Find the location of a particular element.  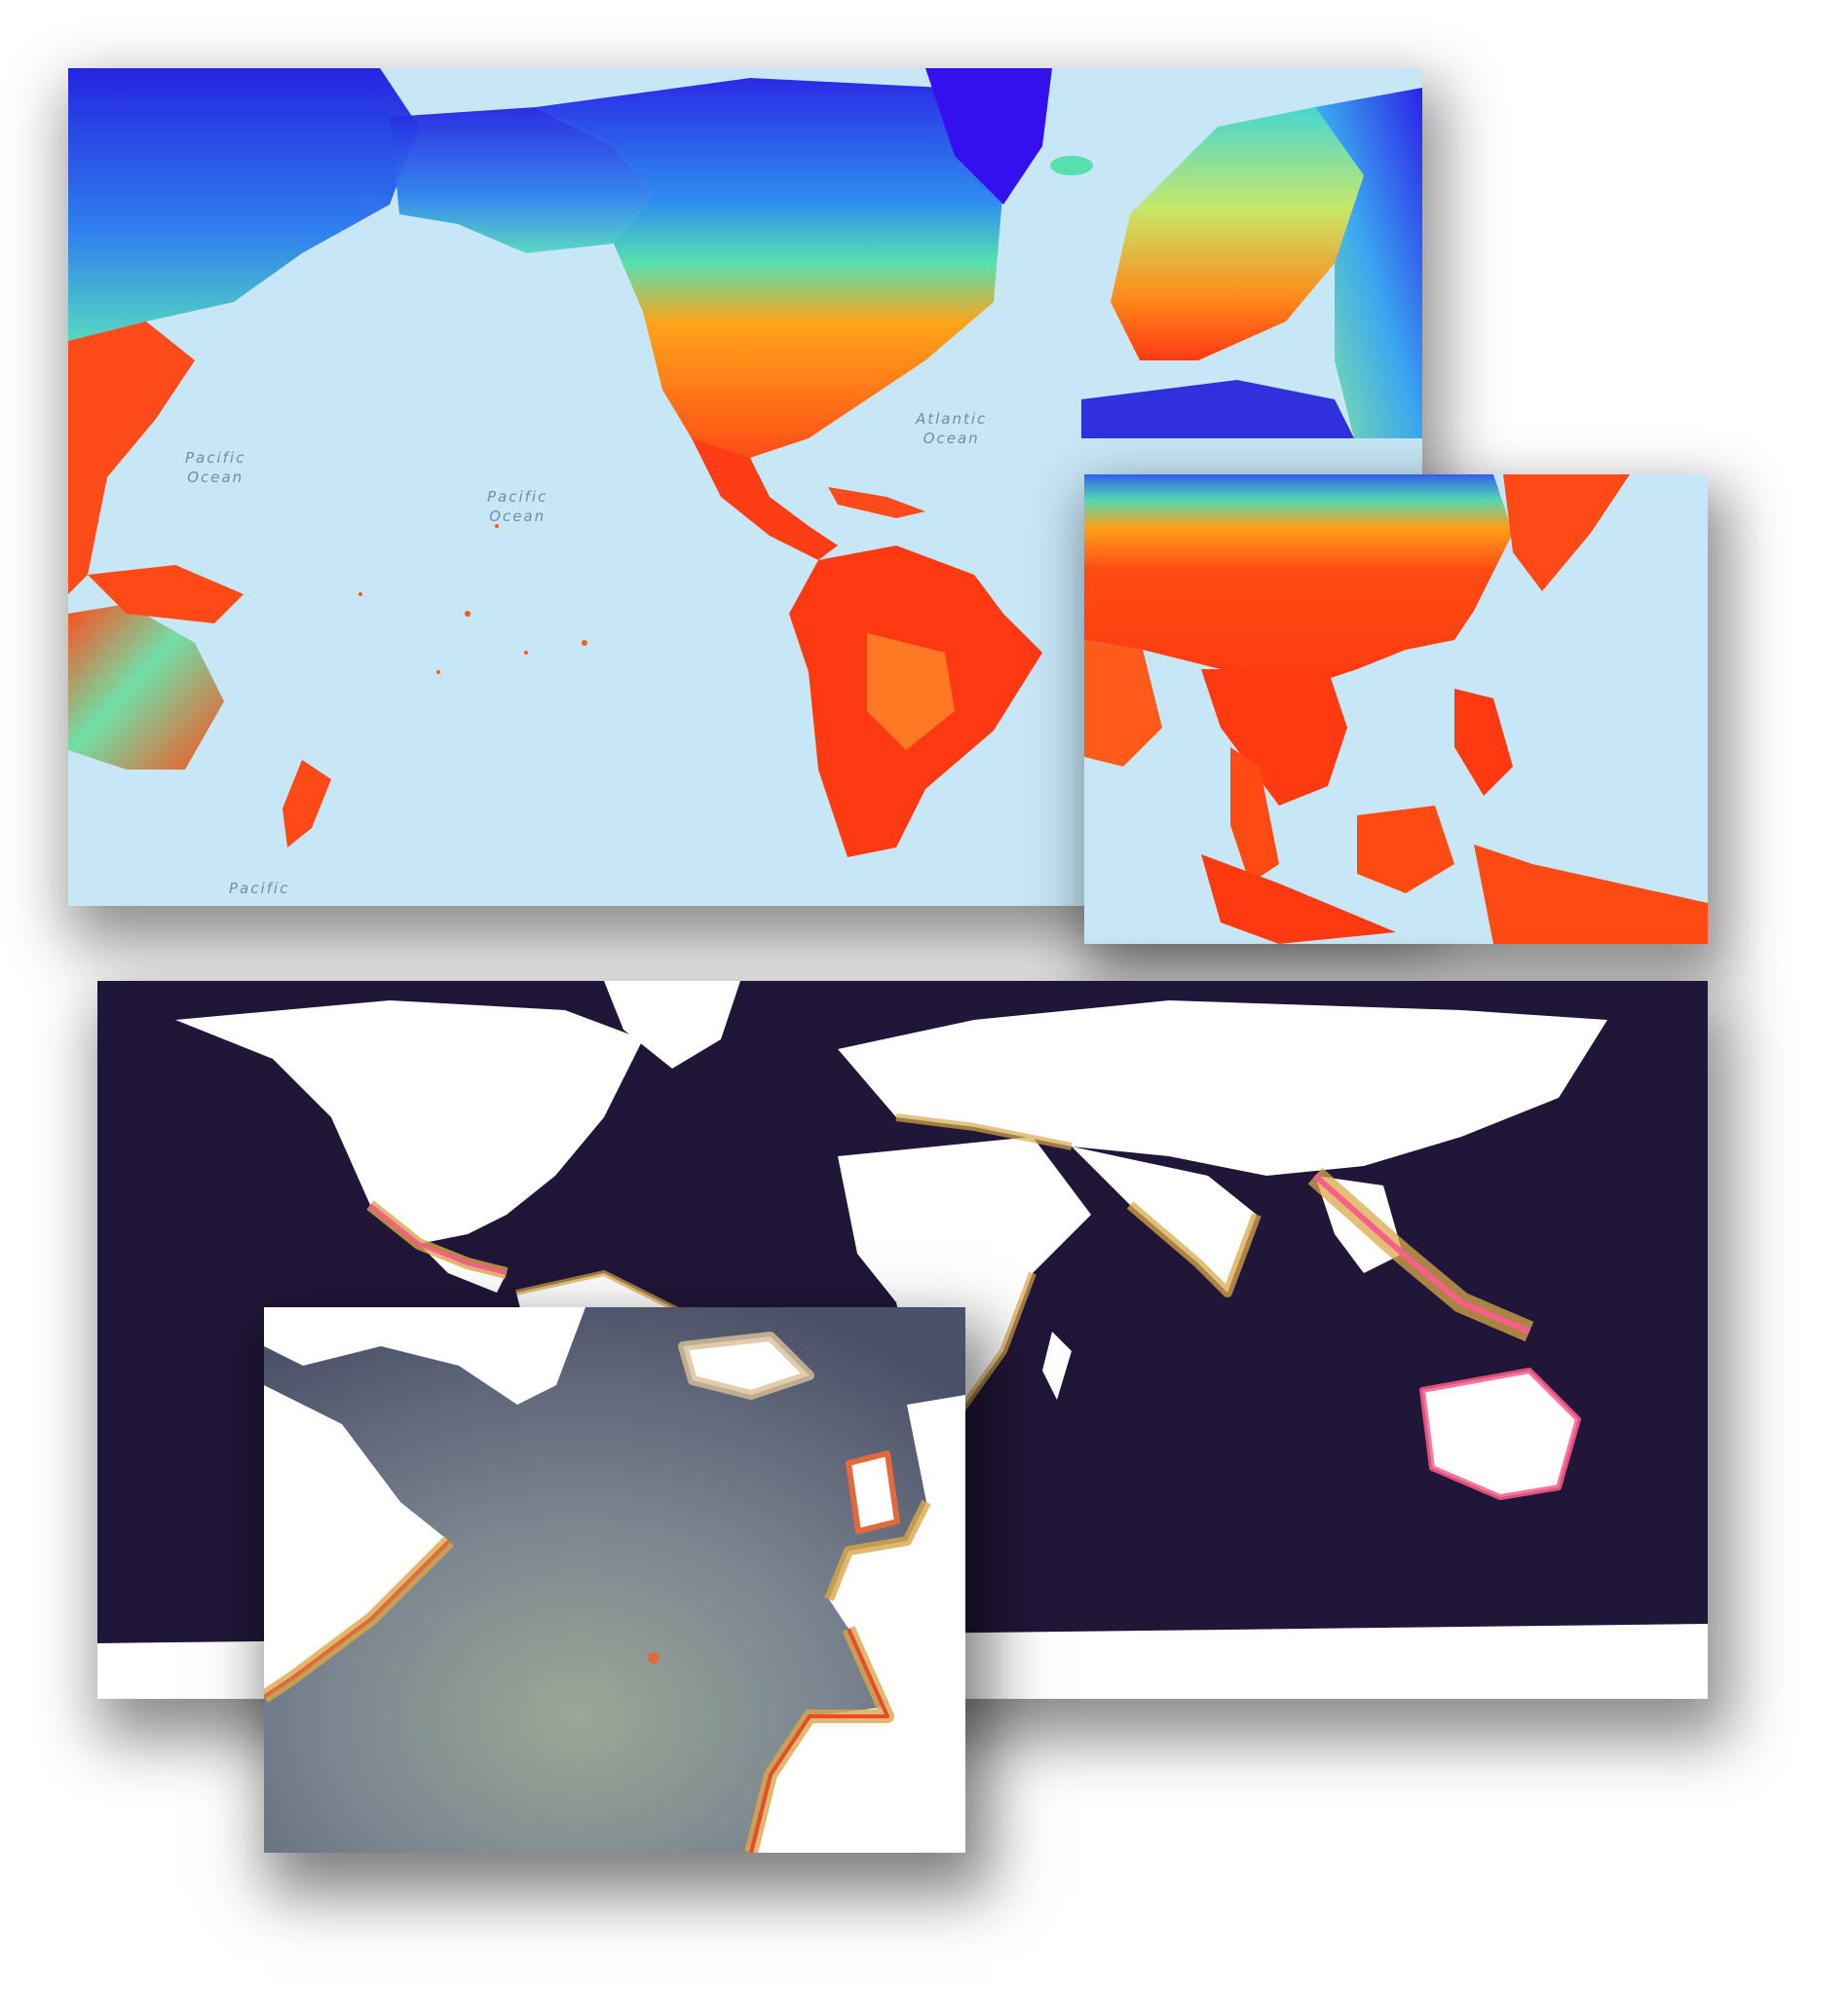

new-zealand is located at coordinates (307, 804).